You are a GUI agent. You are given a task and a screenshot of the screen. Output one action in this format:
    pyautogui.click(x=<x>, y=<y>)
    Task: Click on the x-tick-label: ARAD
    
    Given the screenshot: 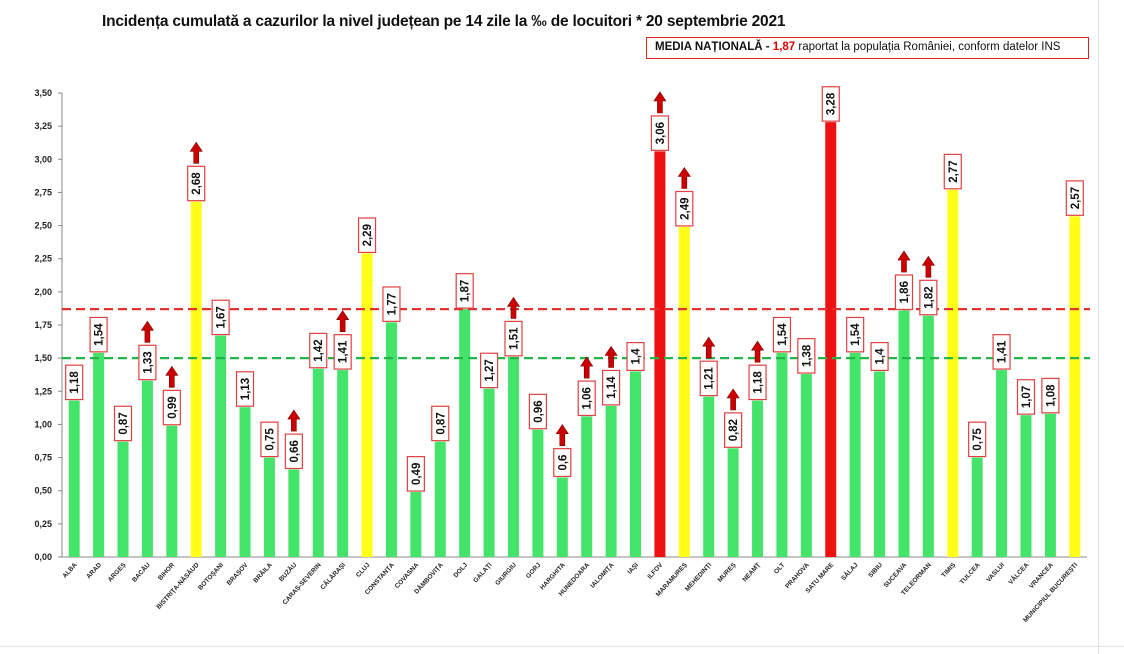 What is the action you would take?
    pyautogui.click(x=94, y=570)
    